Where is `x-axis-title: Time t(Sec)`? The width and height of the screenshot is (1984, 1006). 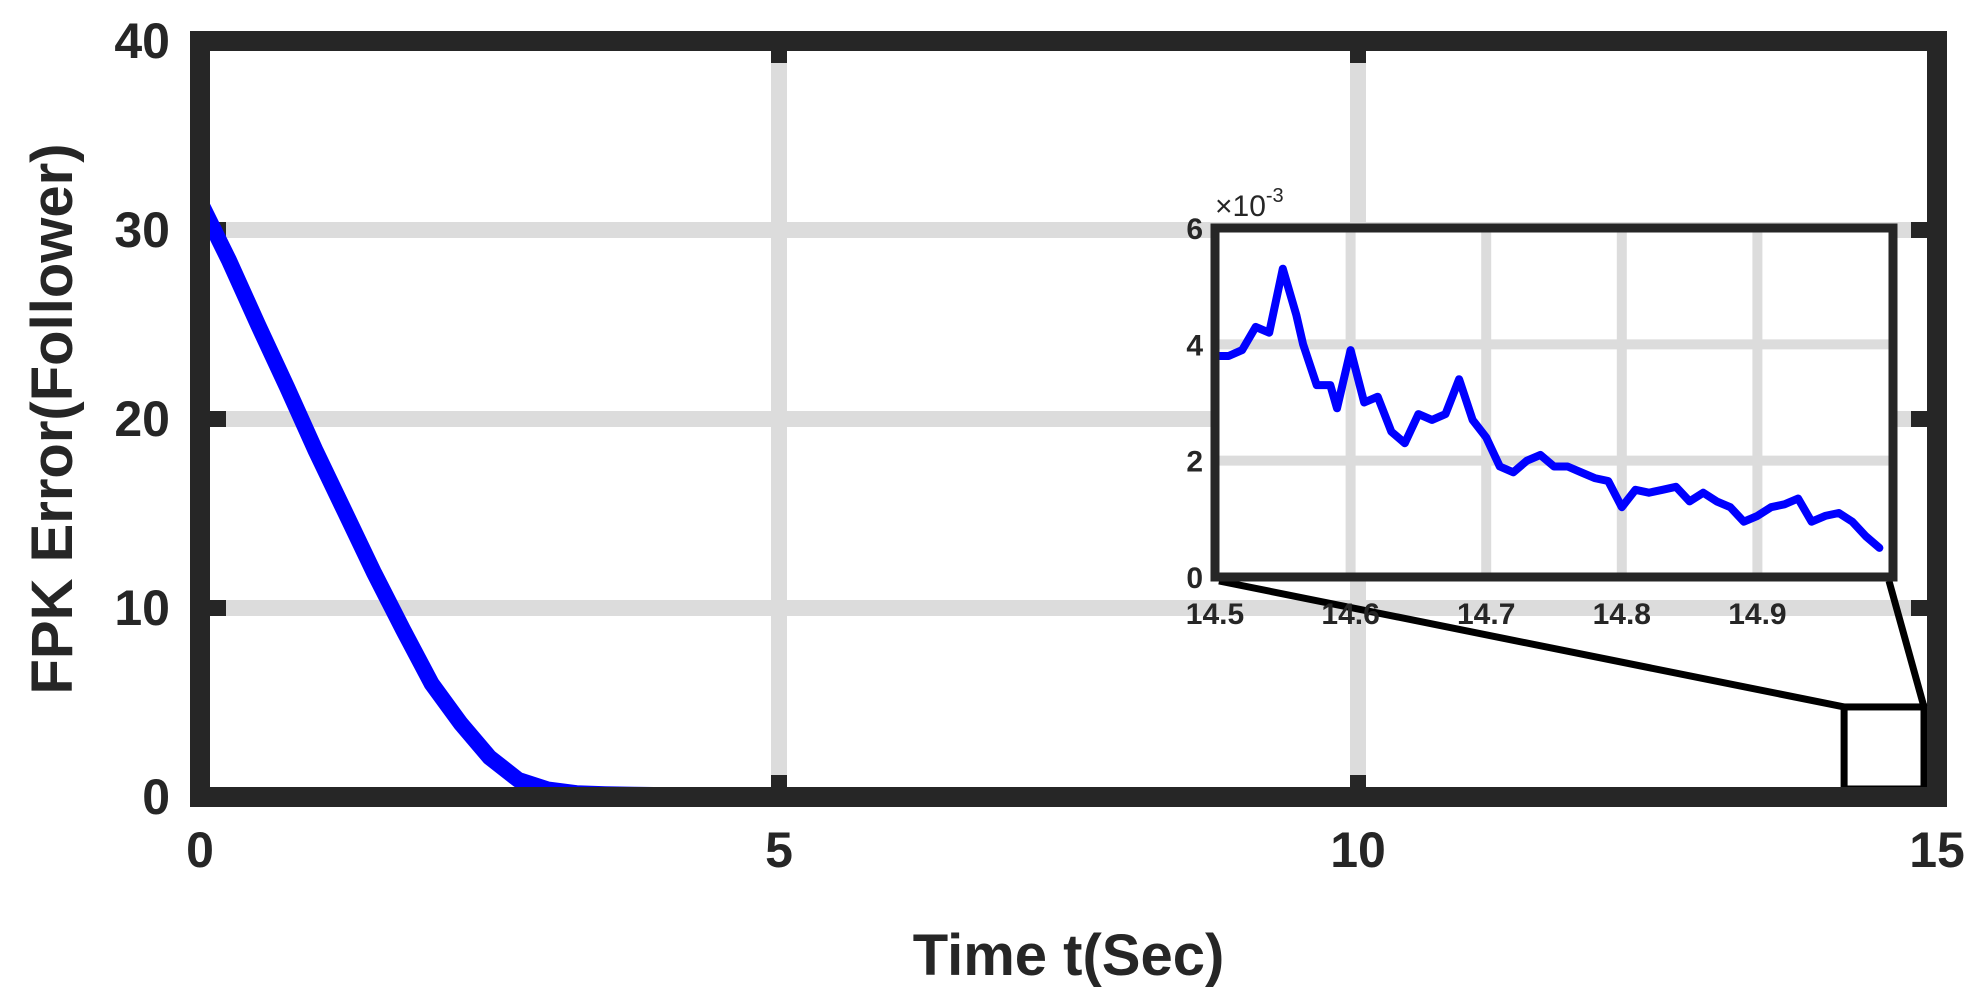
x-axis-title: Time t(Sec) is located at coordinates (1069, 955).